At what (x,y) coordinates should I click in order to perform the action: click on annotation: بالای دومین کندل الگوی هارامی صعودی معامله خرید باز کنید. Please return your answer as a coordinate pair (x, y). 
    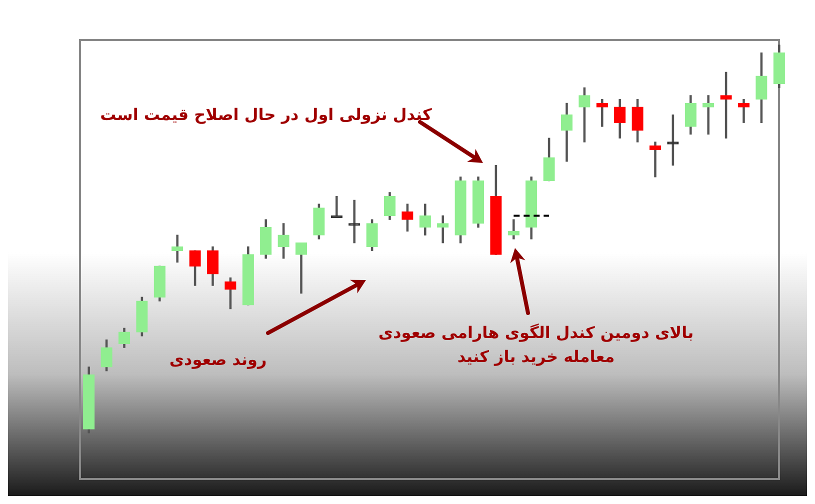
    Looking at the image, I should click on (536, 344).